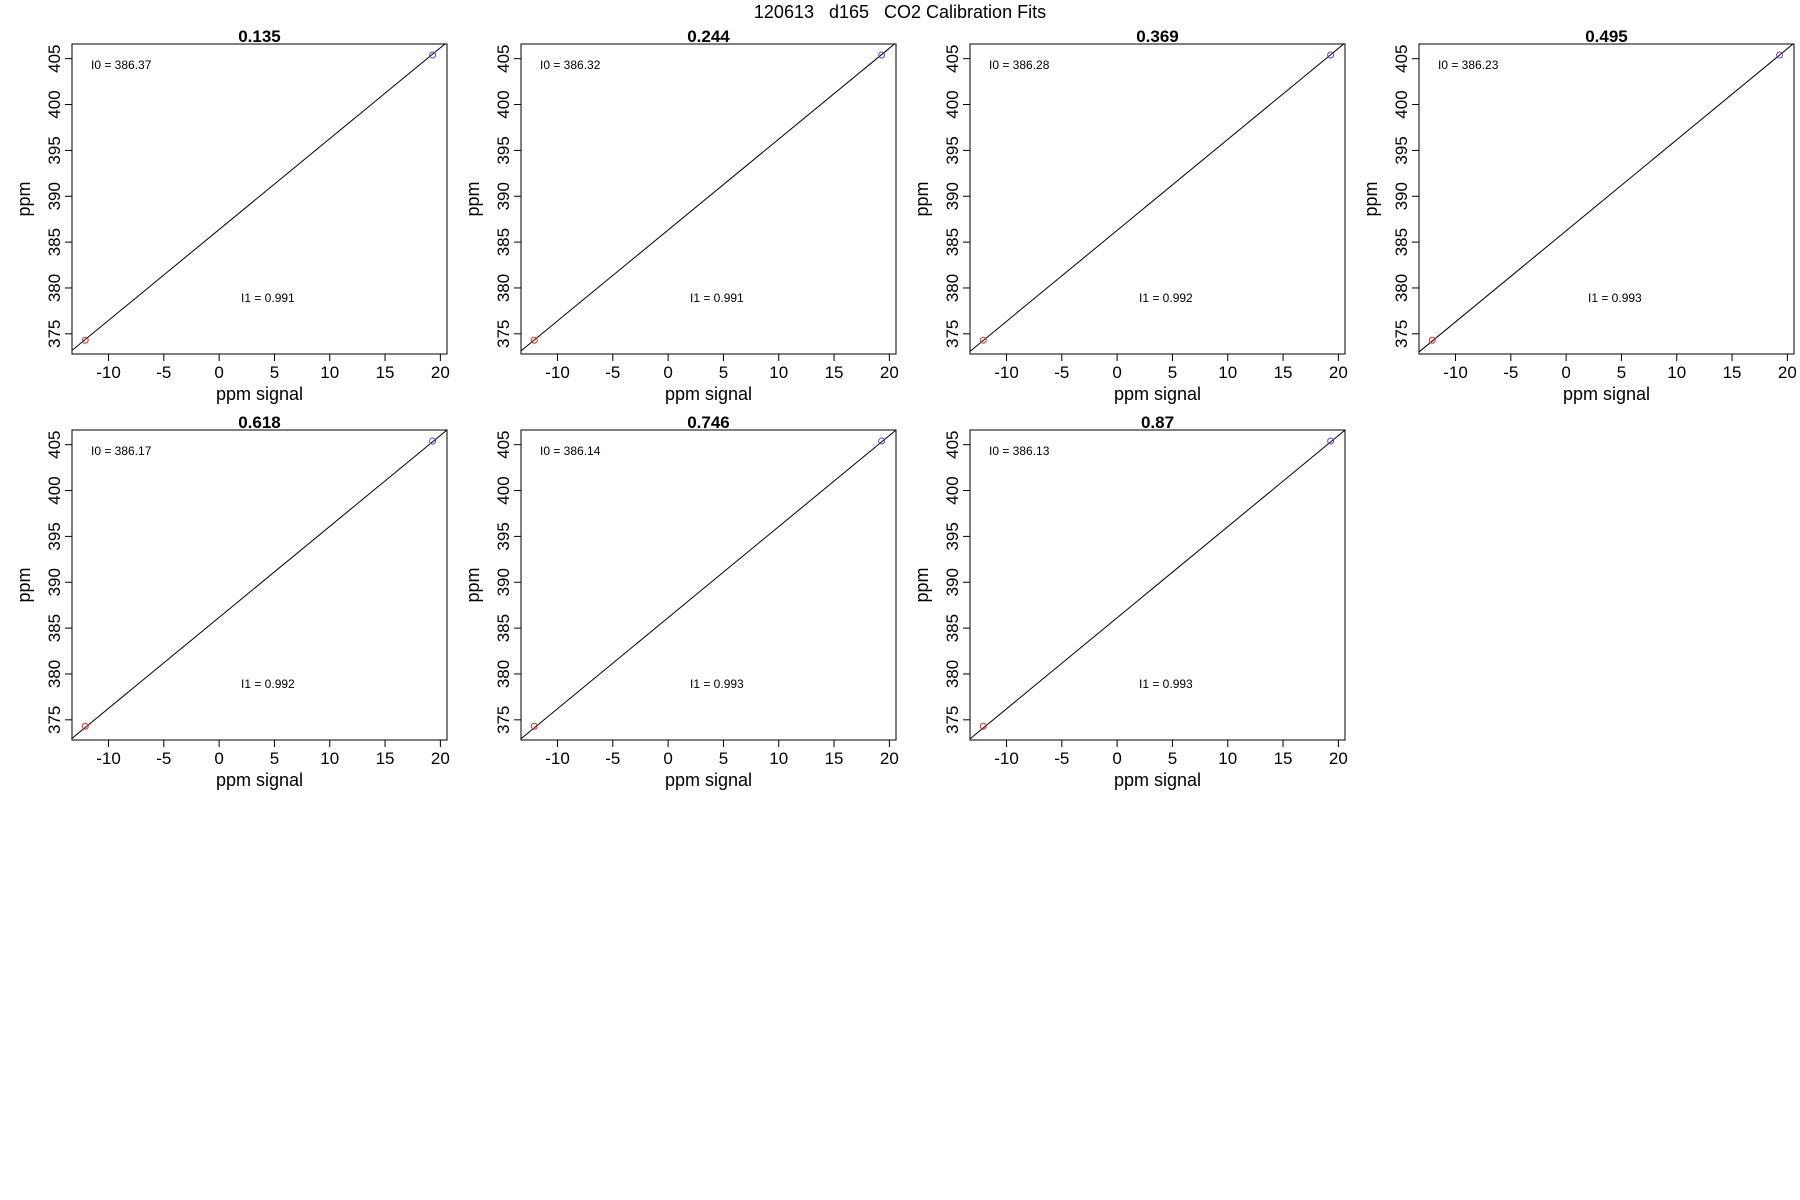 Image resolution: width=1800 pixels, height=1200 pixels. What do you see at coordinates (570, 451) in the screenshot?
I see `intercept-annotation: I0 = 386.14` at bounding box center [570, 451].